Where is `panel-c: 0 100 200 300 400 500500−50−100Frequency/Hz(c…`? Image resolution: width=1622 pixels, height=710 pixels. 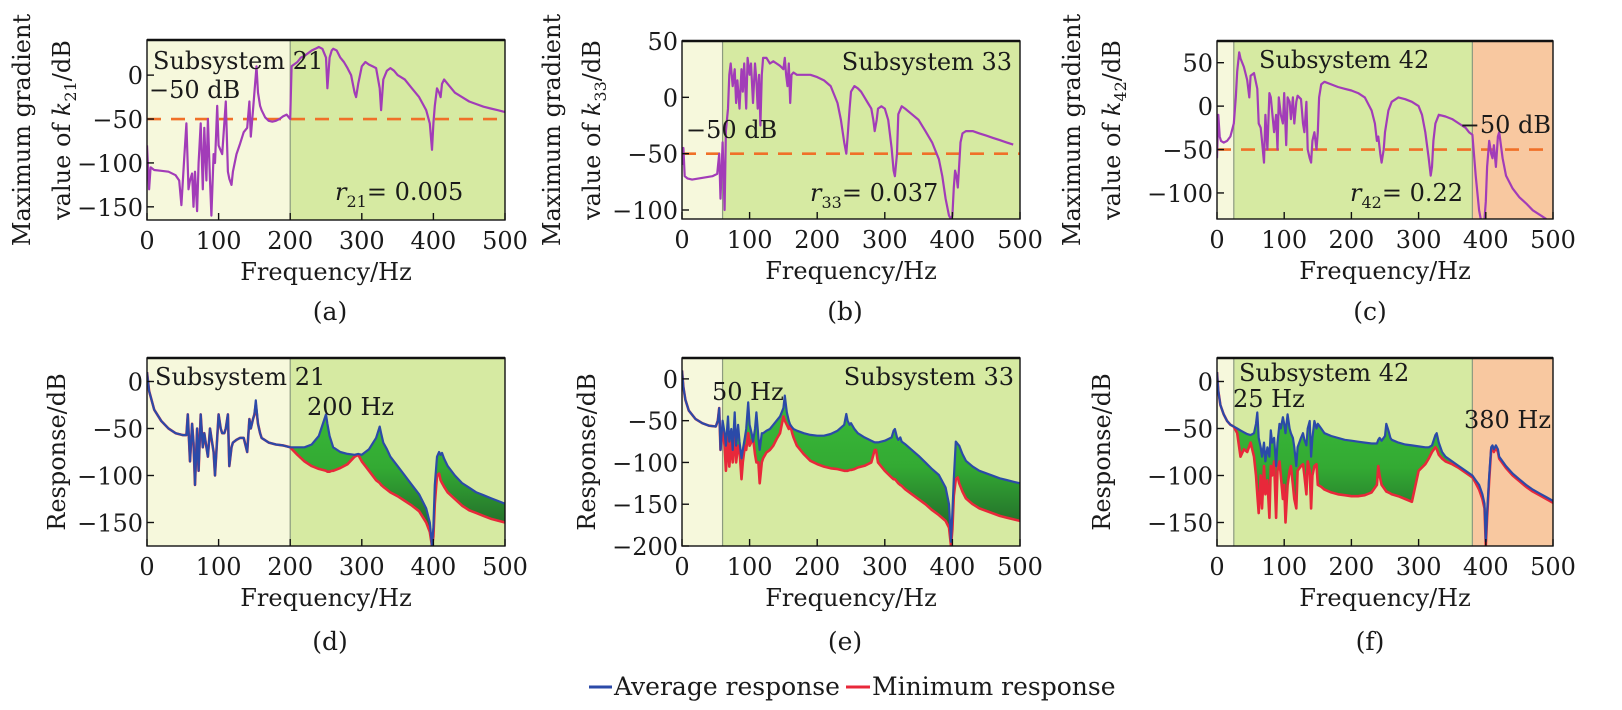
panel-c: 0 100 200 300 400 500500−50−100Frequency/Hz(c… is located at coordinates (1317, 170).